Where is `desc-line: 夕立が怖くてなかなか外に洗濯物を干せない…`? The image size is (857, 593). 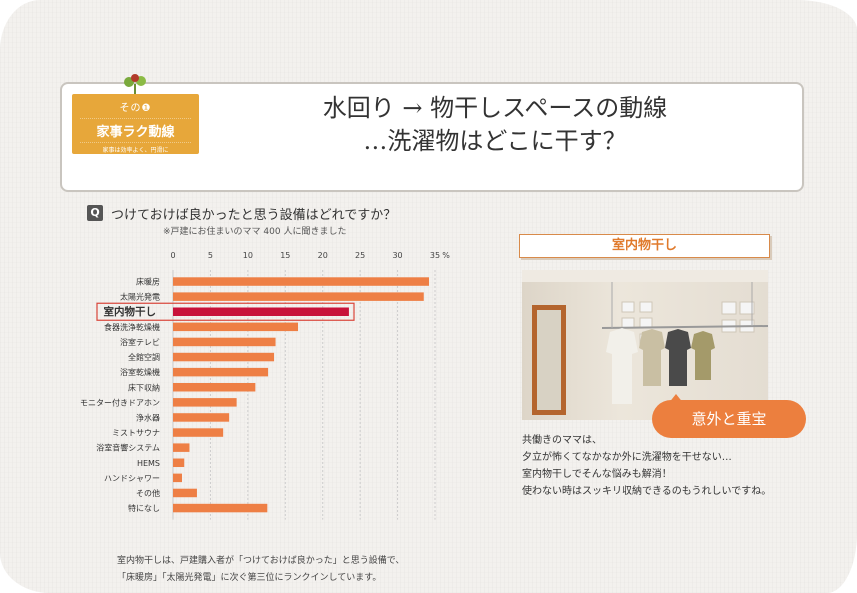 desc-line: 夕立が怖くてなかなか外に洗濯物を干せない… is located at coordinates (627, 457).